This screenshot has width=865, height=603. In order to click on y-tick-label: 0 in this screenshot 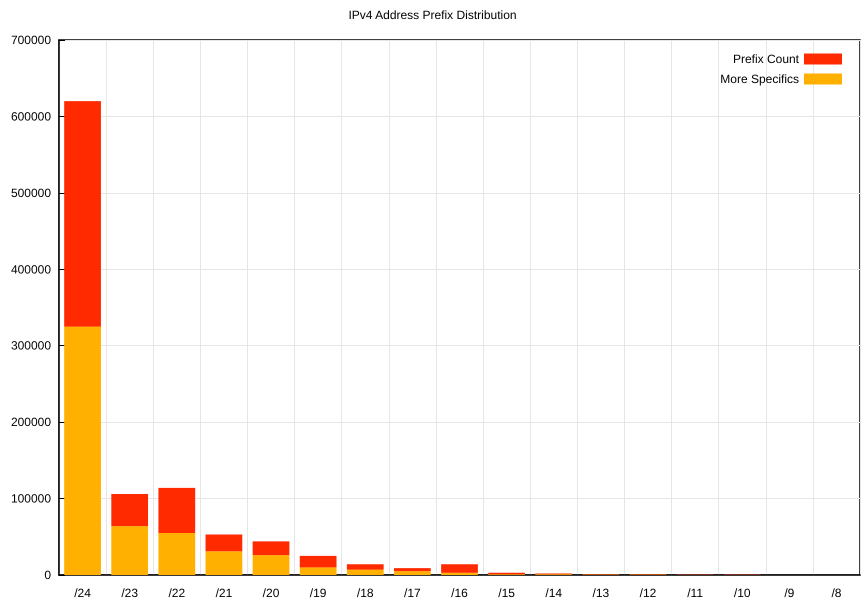, I will do `click(48, 575)`.